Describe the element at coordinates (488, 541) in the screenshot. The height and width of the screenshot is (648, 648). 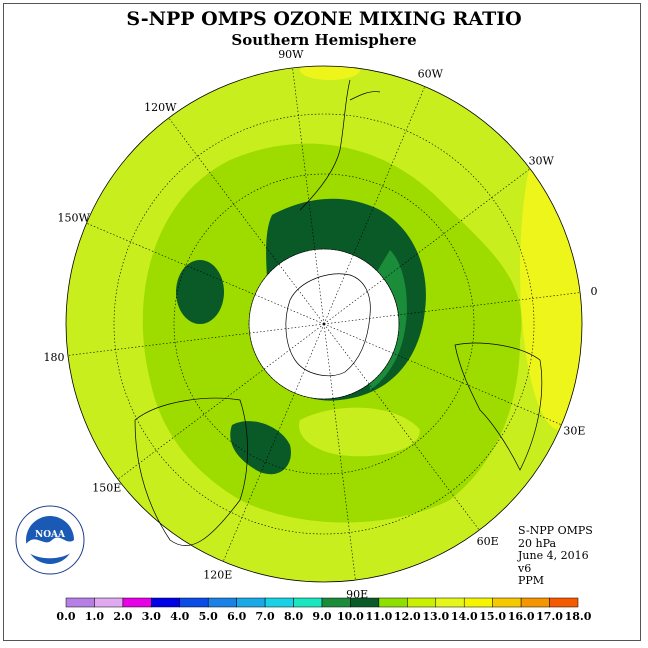
I see `longitude-label: 60E` at that location.